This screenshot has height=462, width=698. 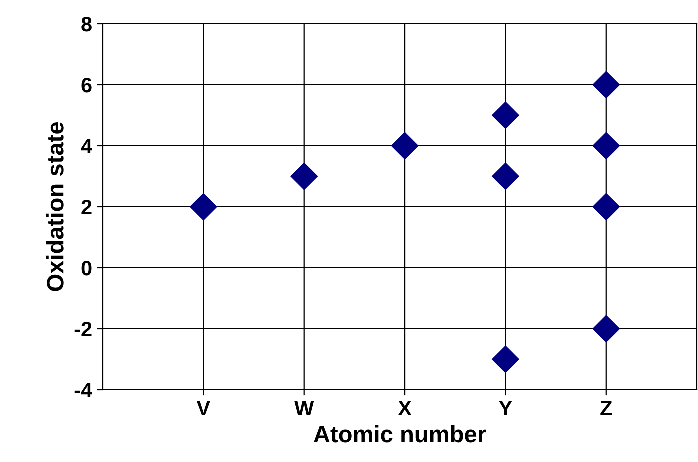 What do you see at coordinates (87, 268) in the screenshot?
I see `y-tick-label: 0` at bounding box center [87, 268].